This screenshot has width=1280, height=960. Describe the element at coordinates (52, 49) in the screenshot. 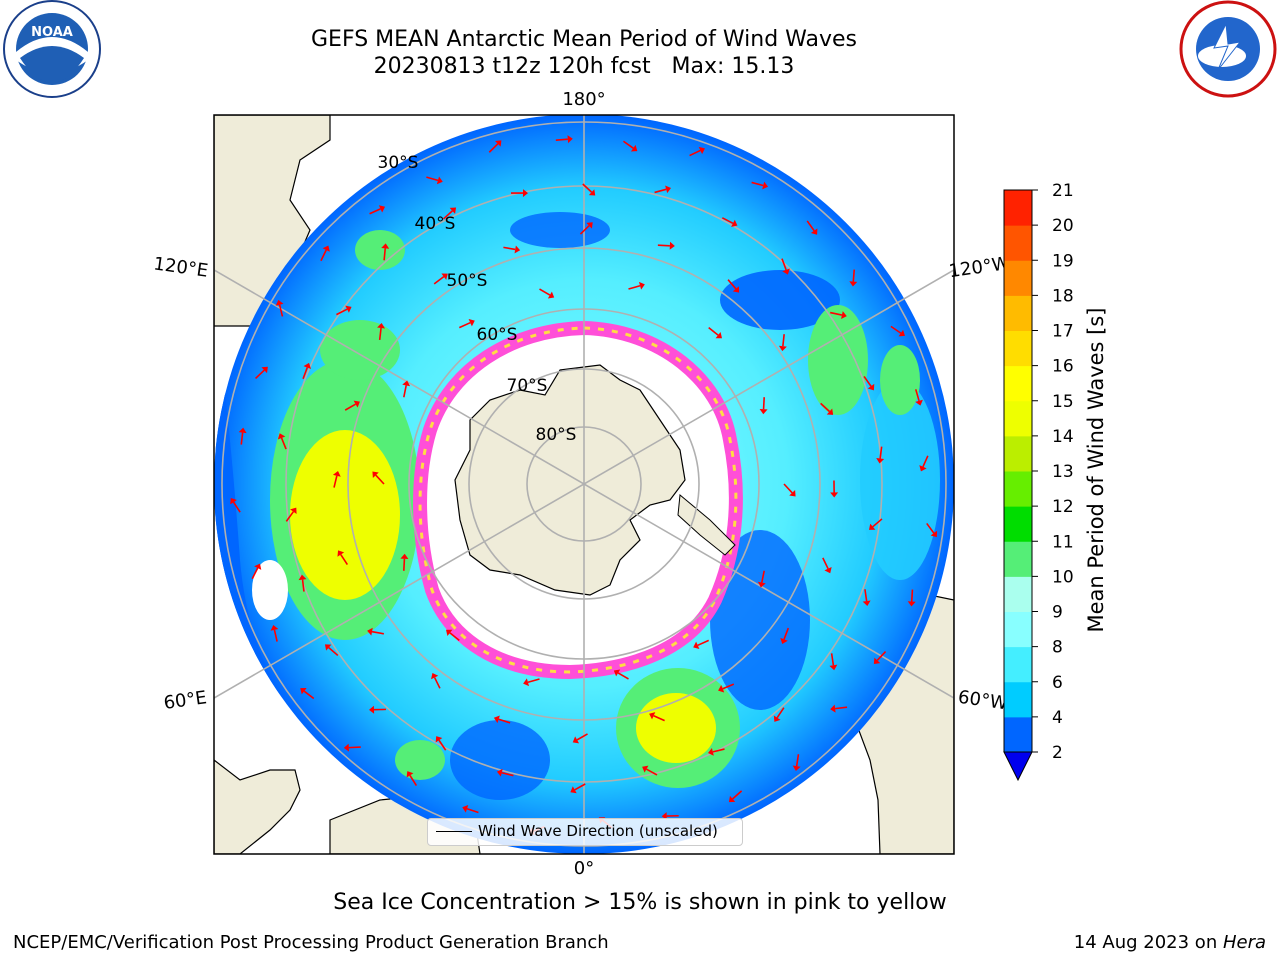

I see `noaa-logo: NOAA` at that location.